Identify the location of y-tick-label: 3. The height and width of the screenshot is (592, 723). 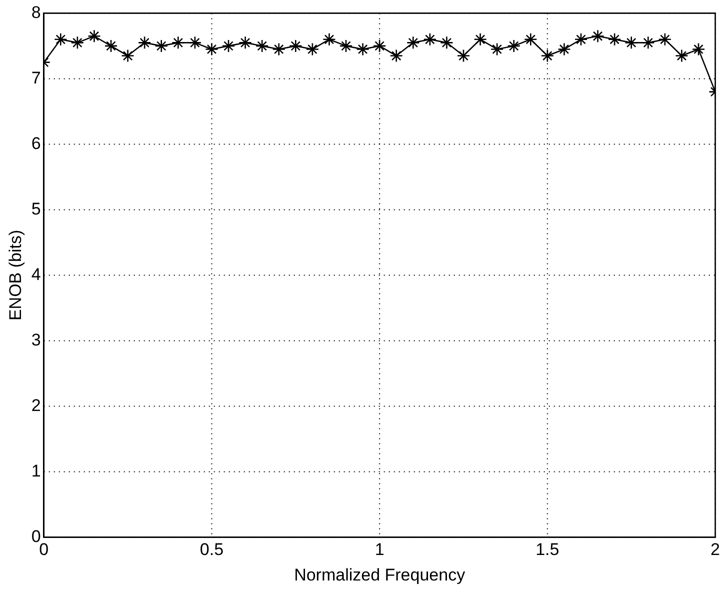
(36, 340).